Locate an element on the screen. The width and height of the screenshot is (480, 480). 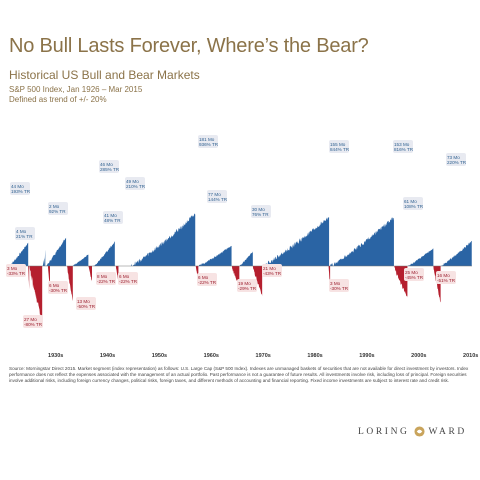
logo-text-right: WARD is located at coordinates (447, 431).